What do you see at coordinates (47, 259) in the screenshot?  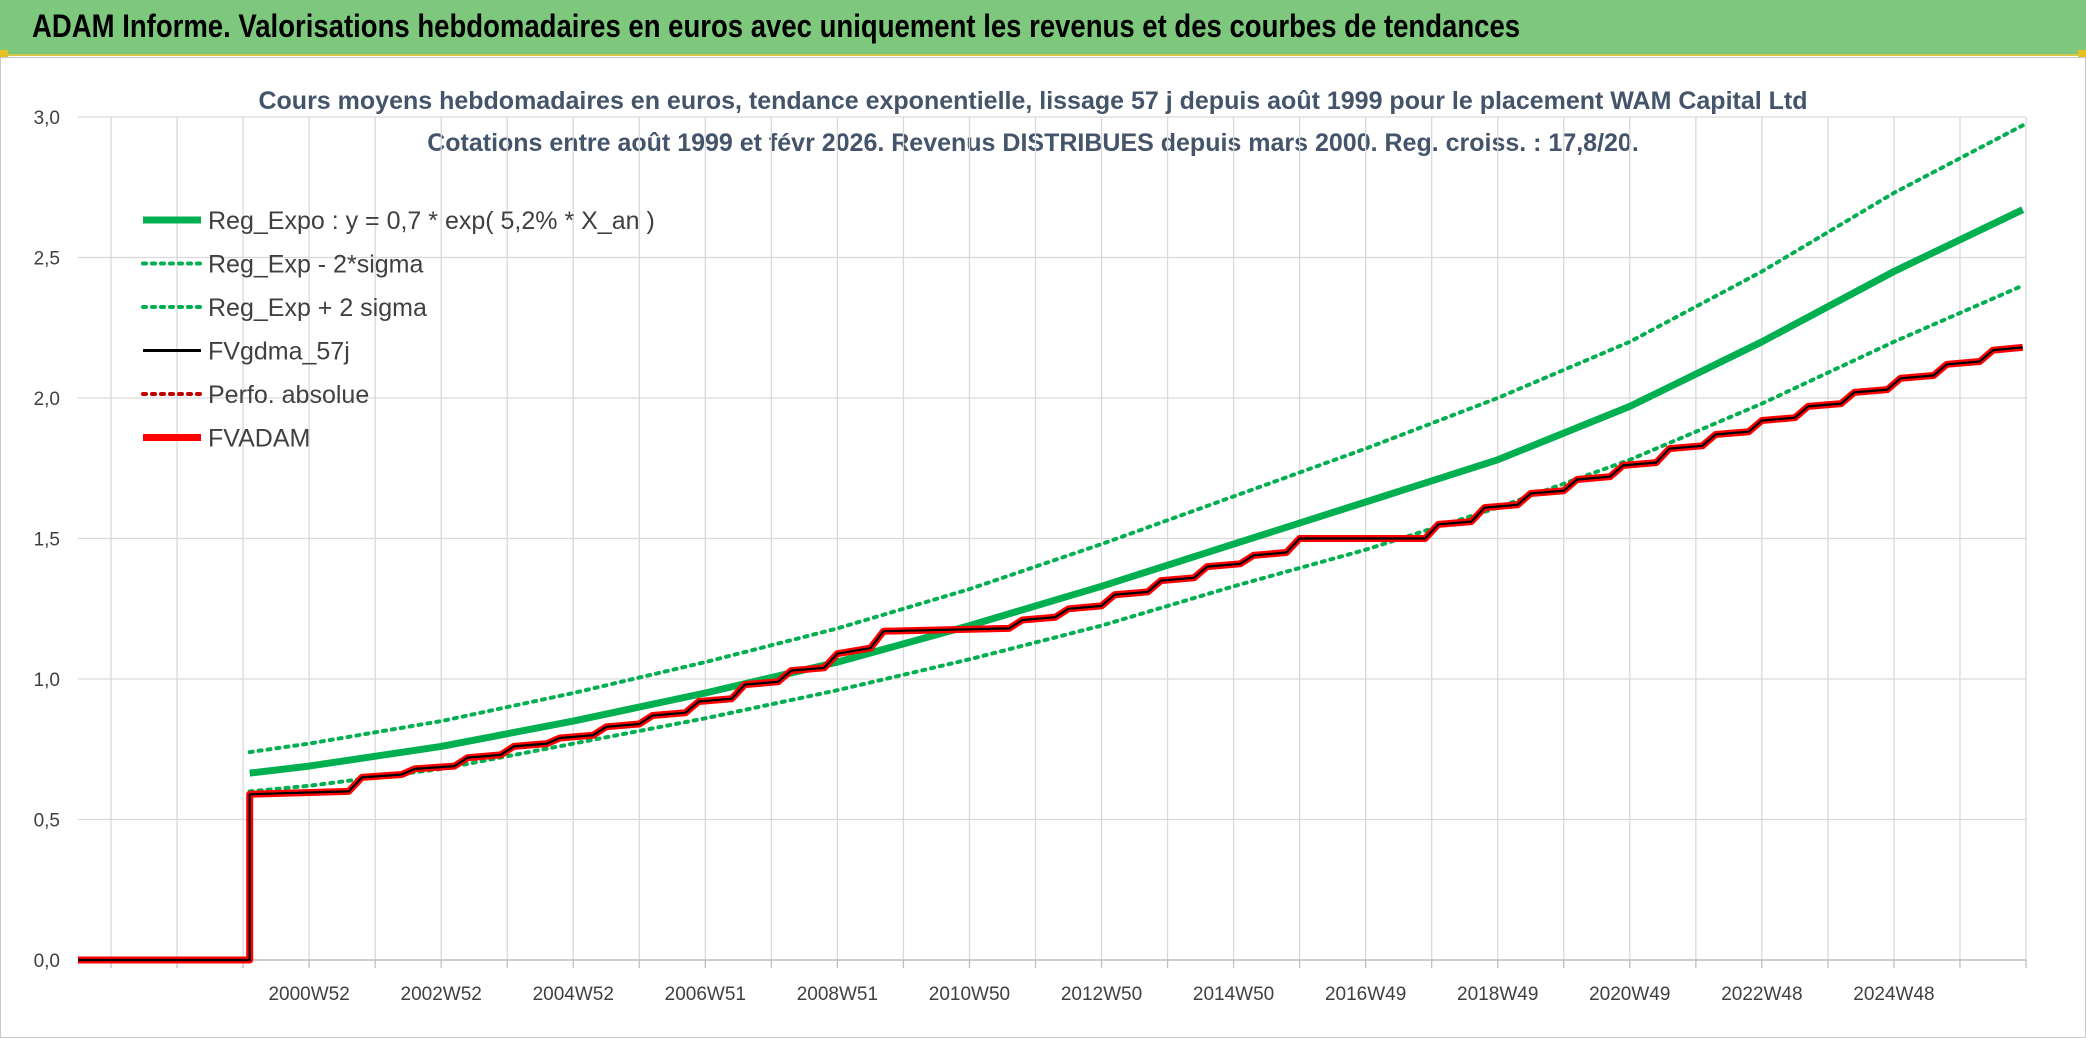 I see `y-tick-label: 2,5` at bounding box center [47, 259].